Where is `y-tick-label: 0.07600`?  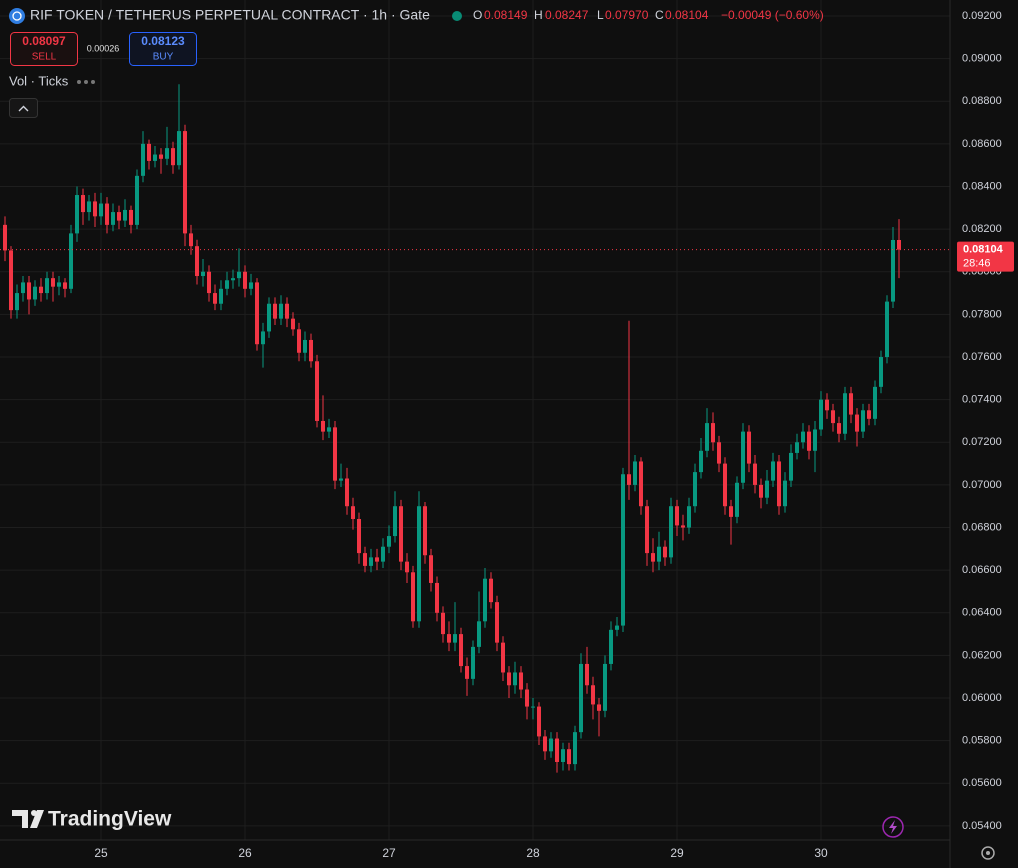
y-tick-label: 0.07600 is located at coordinates (982, 357).